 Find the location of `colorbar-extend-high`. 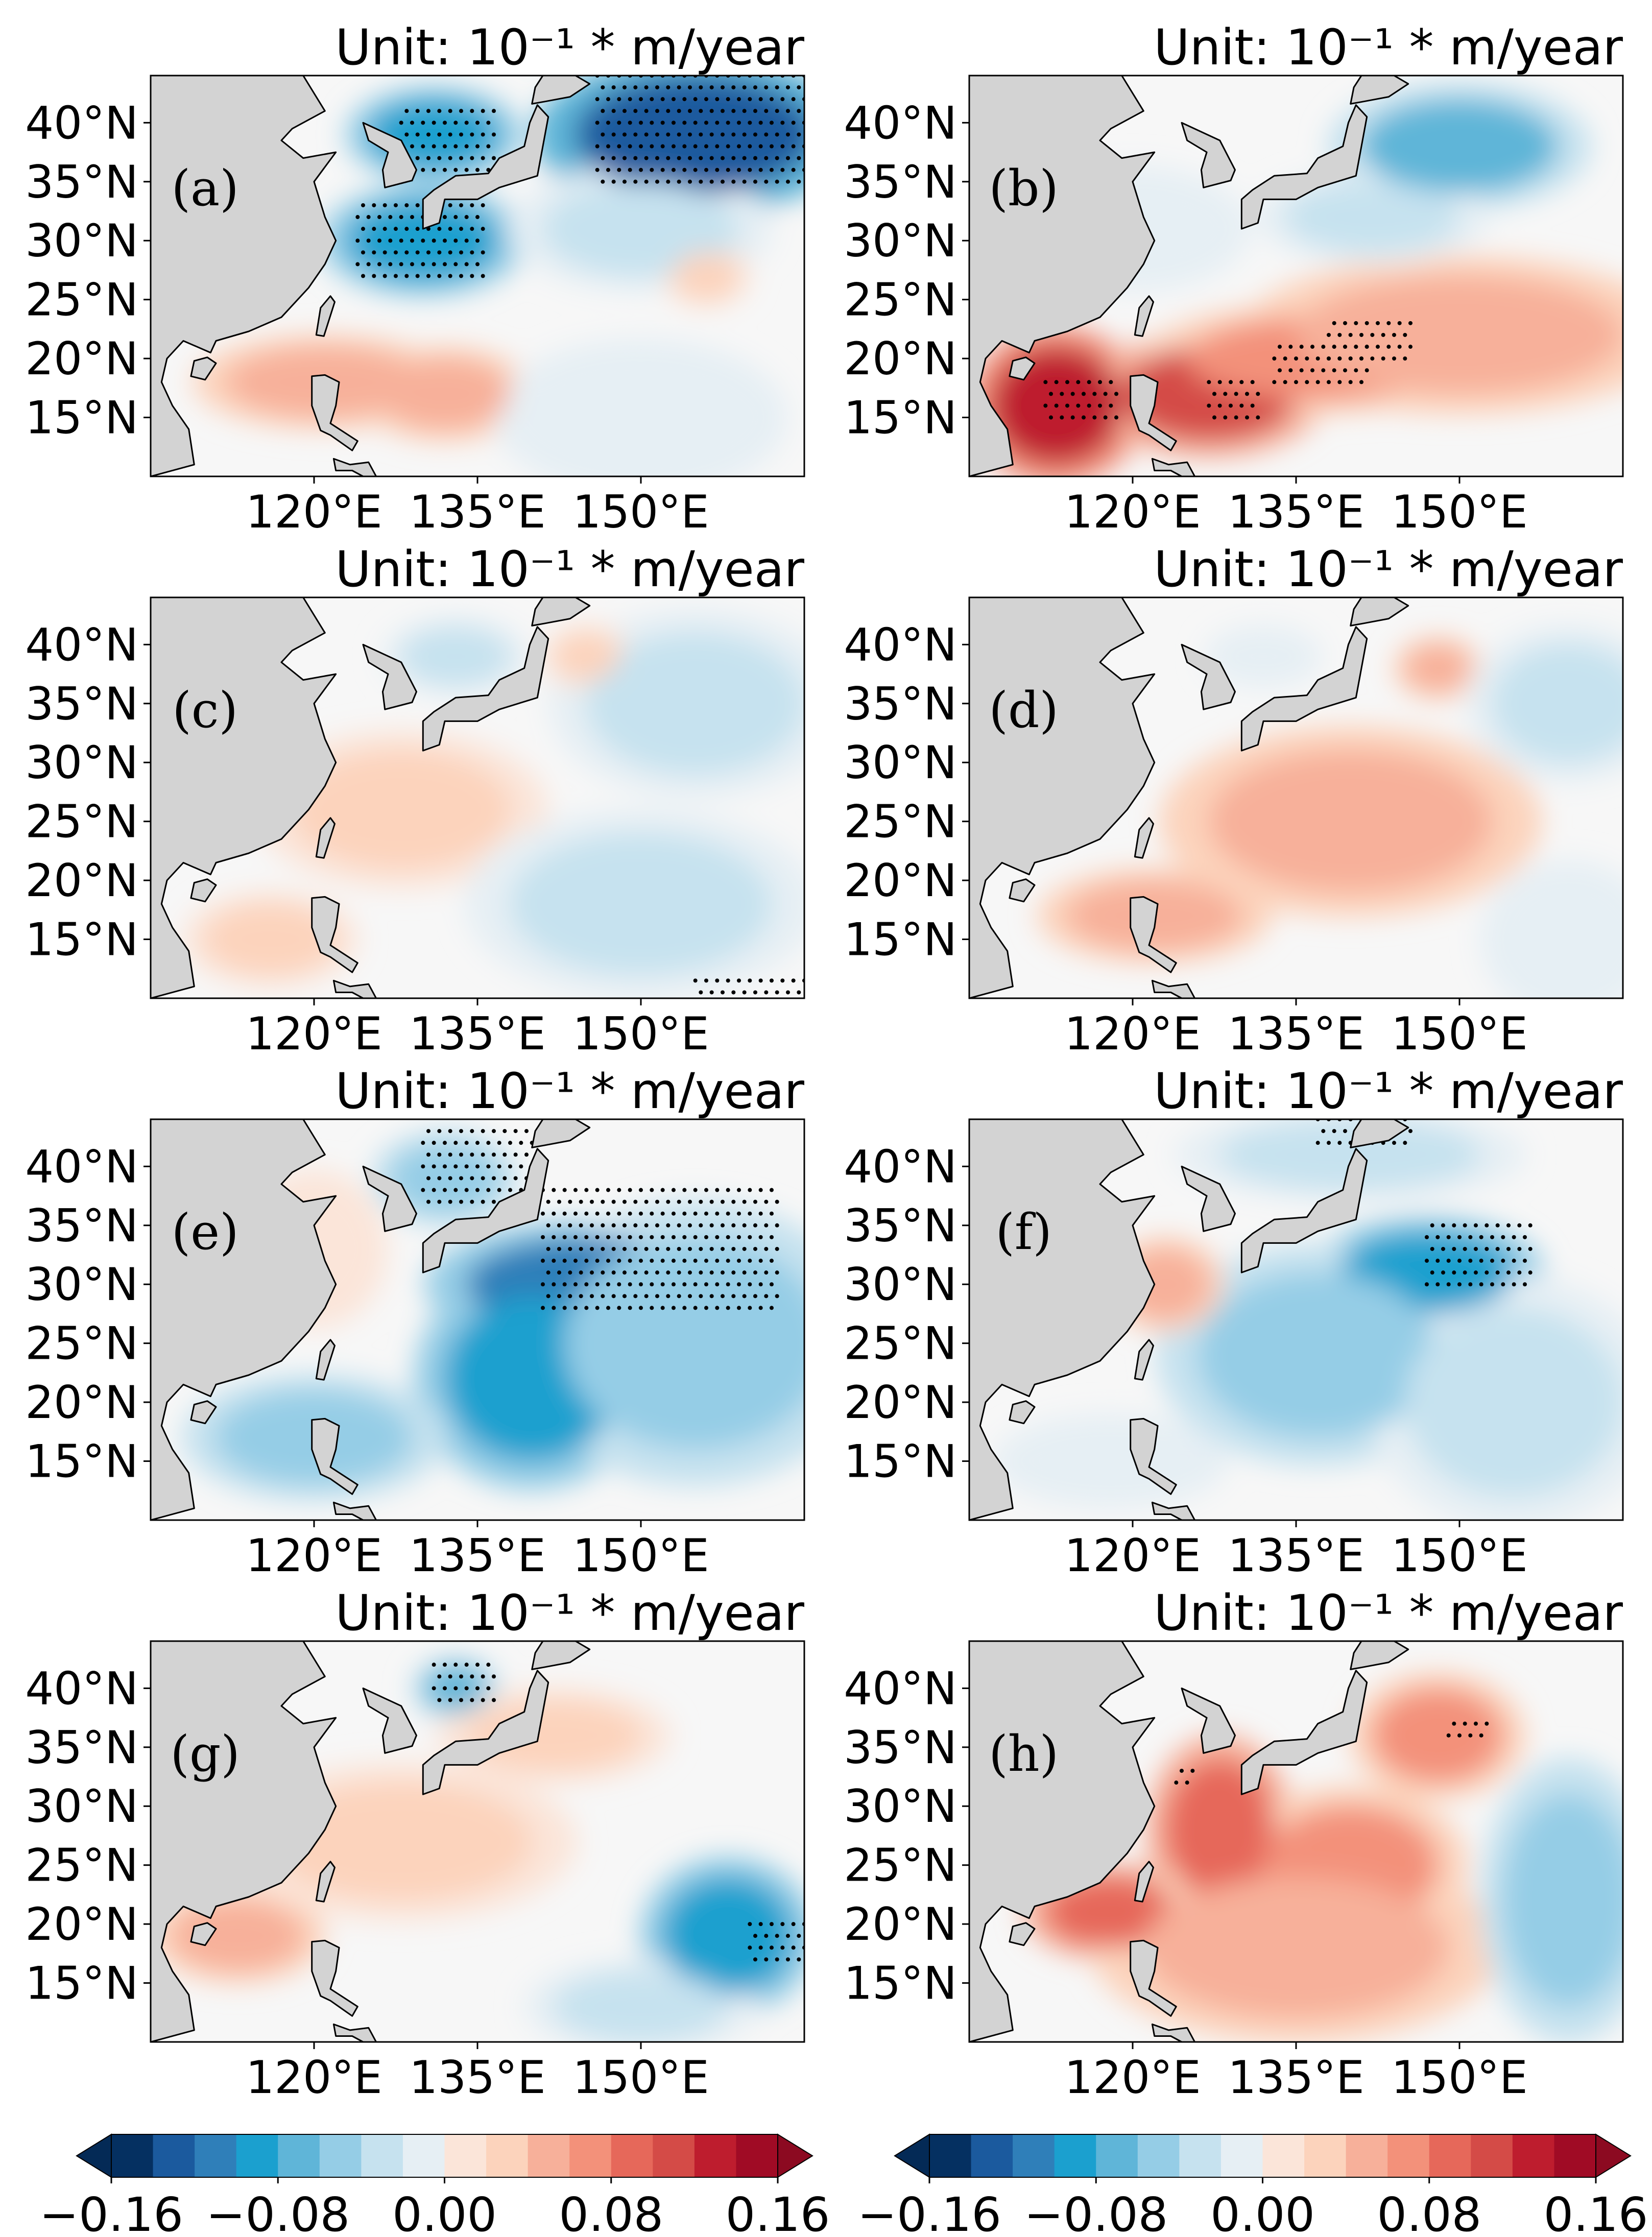

colorbar-extend-high is located at coordinates (795, 2155).